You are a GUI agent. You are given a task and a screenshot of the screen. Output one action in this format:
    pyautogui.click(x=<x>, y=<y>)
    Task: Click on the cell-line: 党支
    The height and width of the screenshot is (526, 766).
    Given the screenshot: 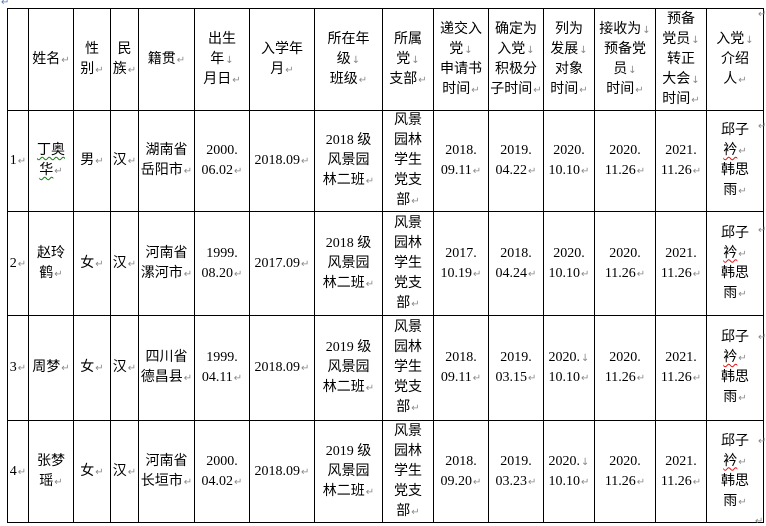 What is the action you would take?
    pyautogui.click(x=408, y=181)
    